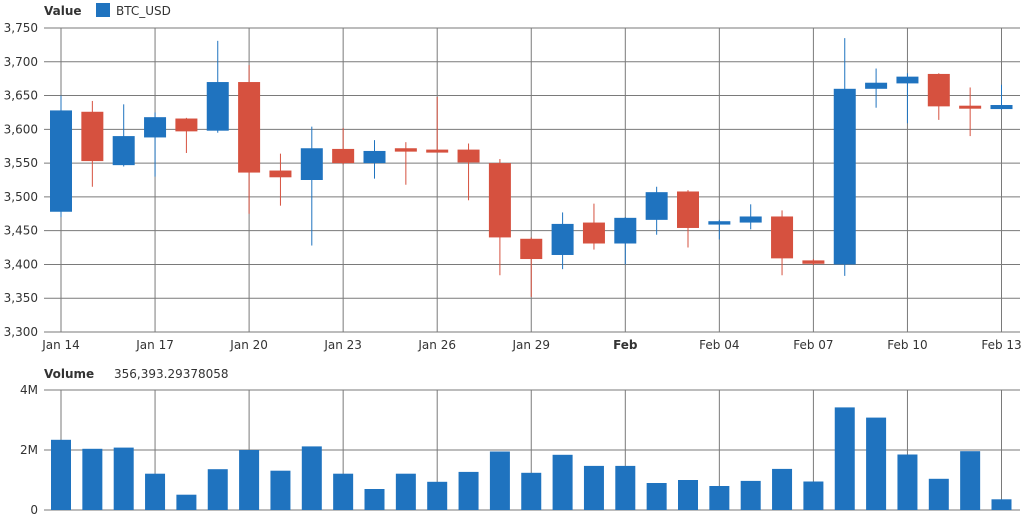  I want to click on x-tick-label: Jan 14, so click(60, 345).